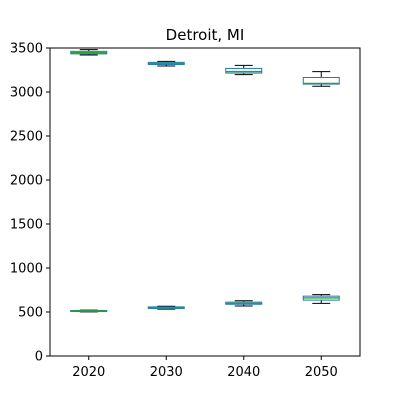 This screenshot has width=400, height=400. Describe the element at coordinates (166, 372) in the screenshot. I see `x-tick-label: 2030` at that location.